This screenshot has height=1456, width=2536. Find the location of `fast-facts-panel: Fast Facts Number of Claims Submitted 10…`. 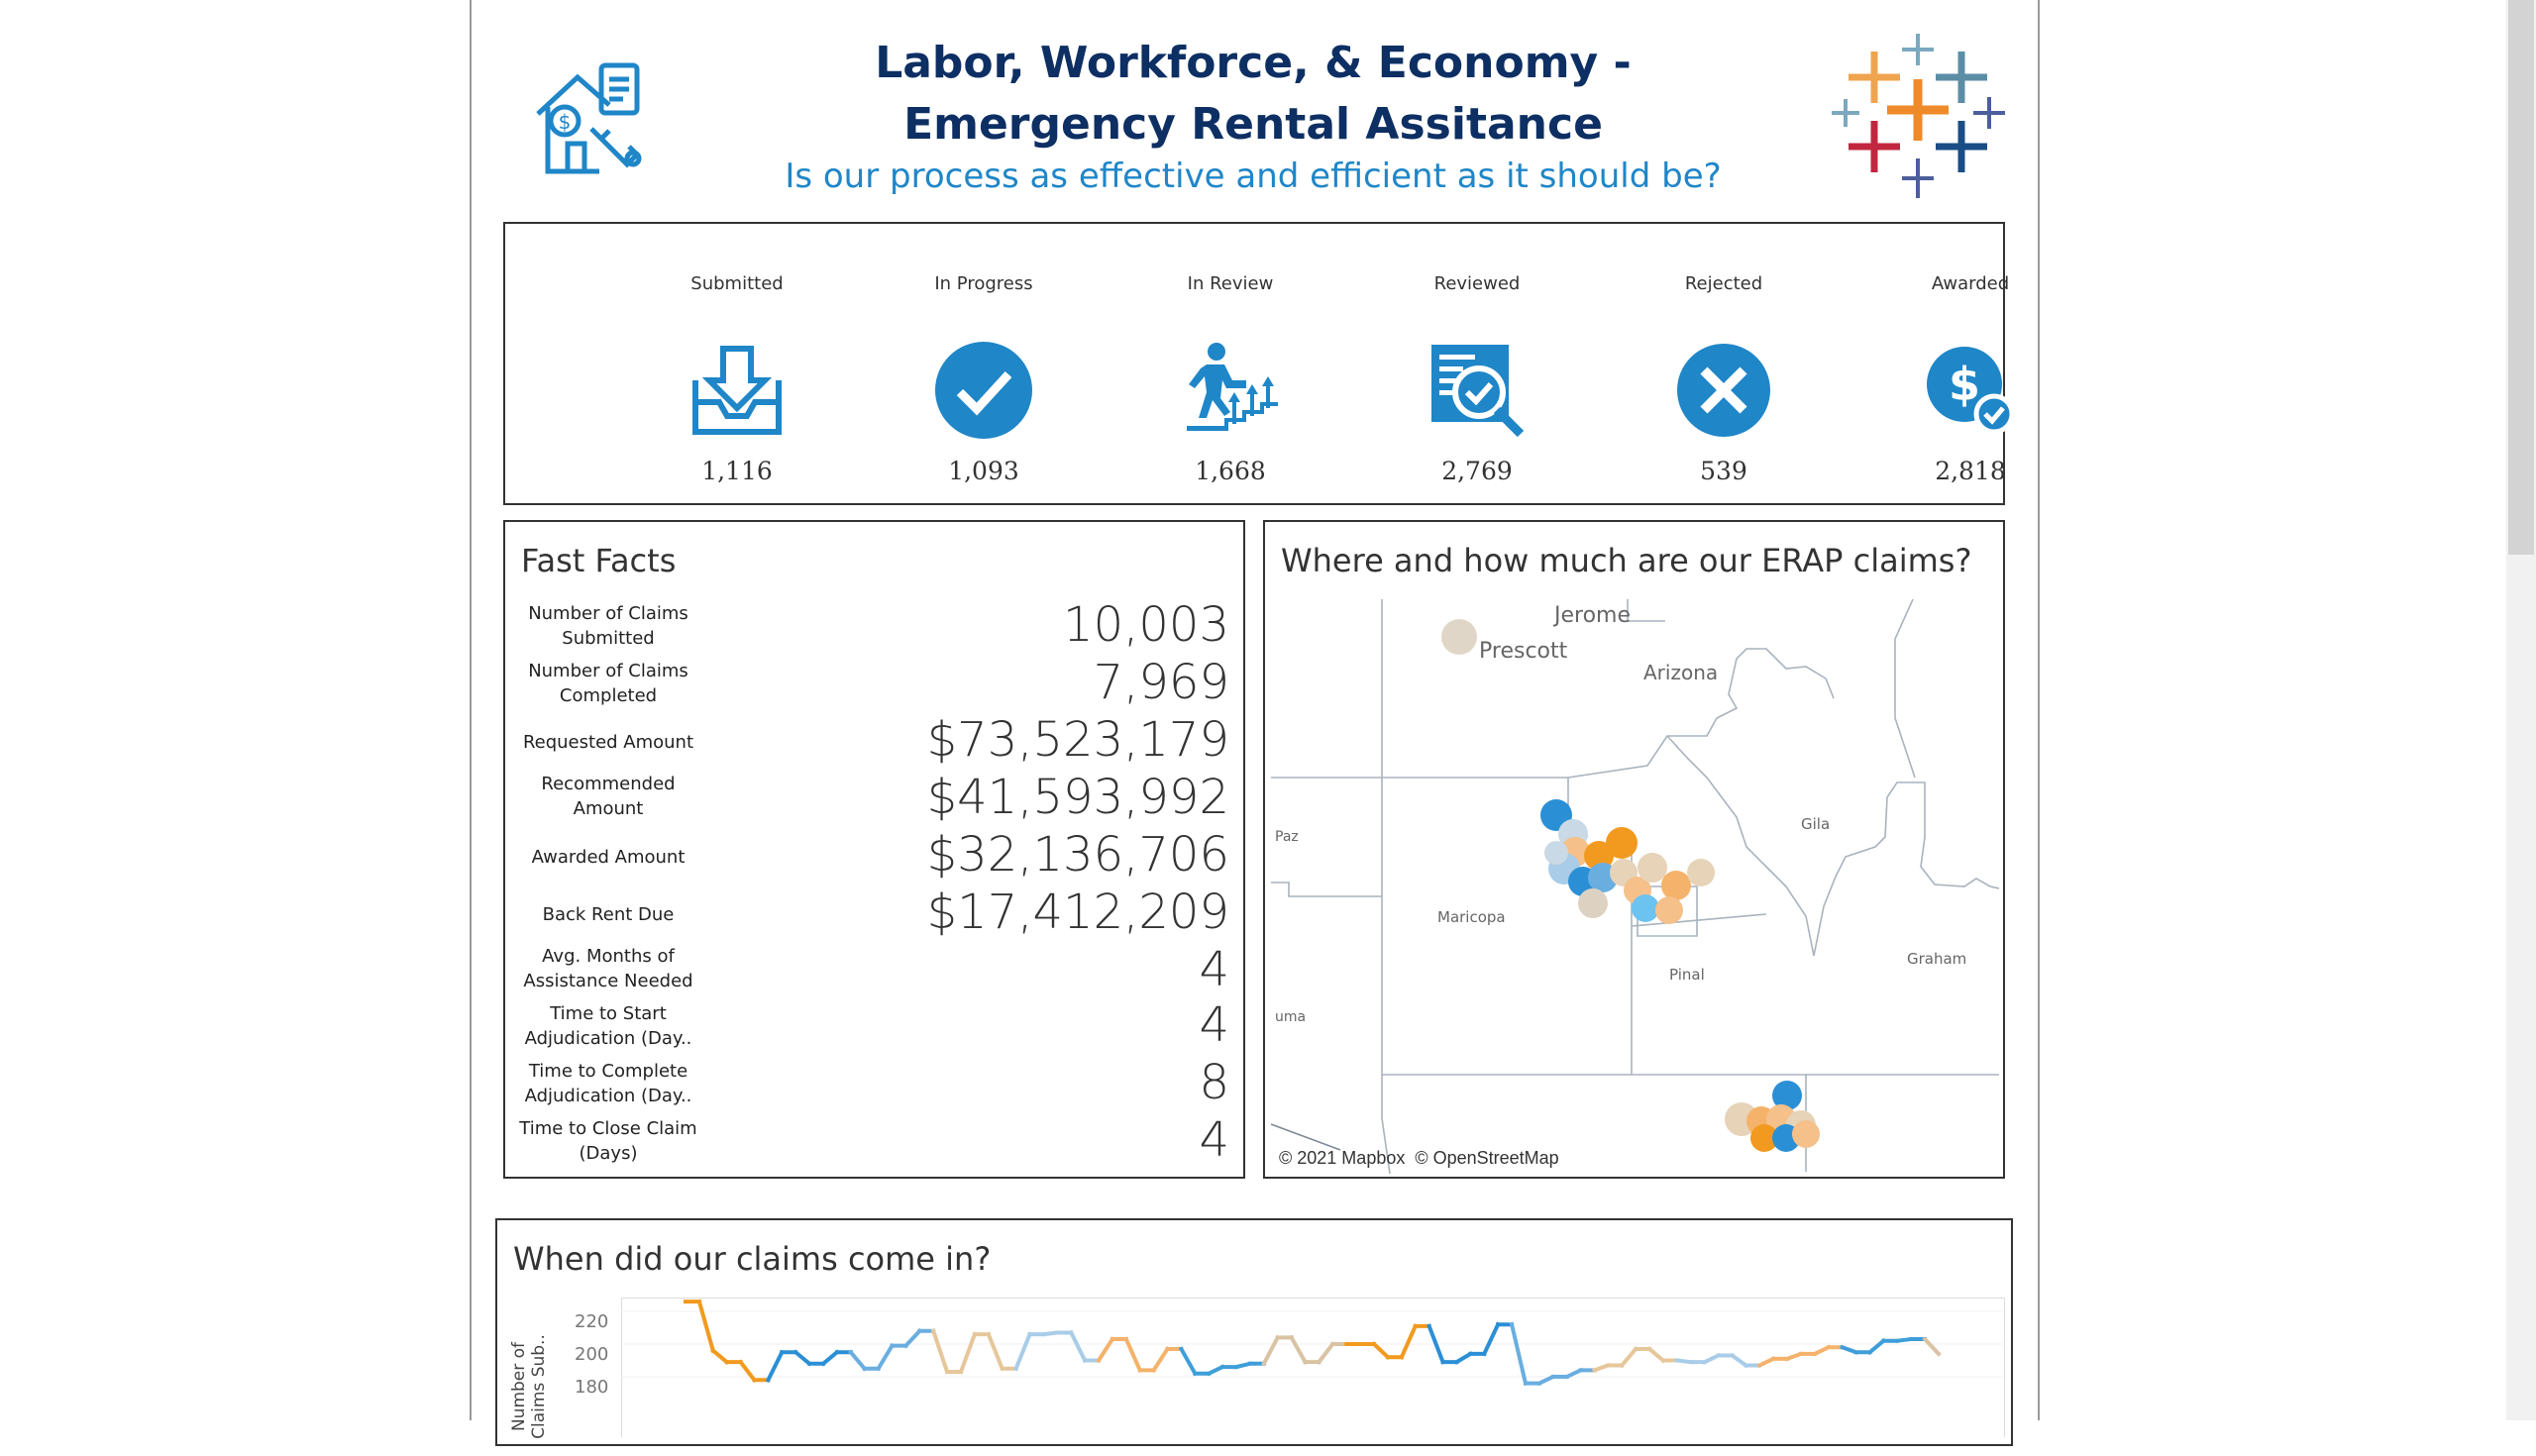

fast-facts-panel: Fast Facts Number of Claims Submitted 10… is located at coordinates (874, 849).